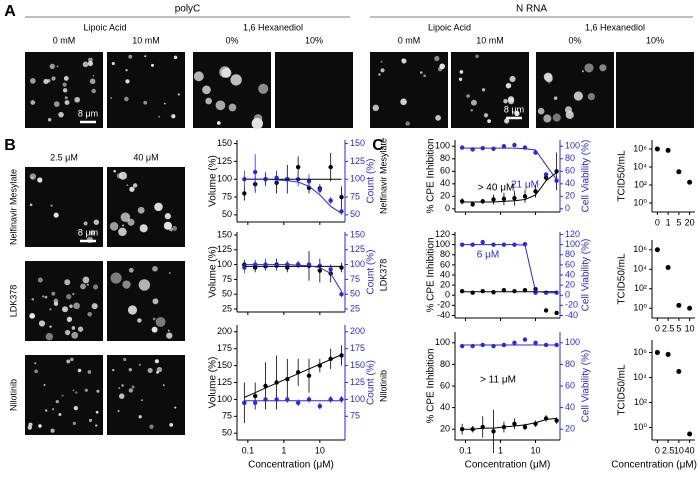 The width and height of the screenshot is (700, 486). Describe the element at coordinates (571, 315) in the screenshot. I see `y-tick-label: -40` at that location.